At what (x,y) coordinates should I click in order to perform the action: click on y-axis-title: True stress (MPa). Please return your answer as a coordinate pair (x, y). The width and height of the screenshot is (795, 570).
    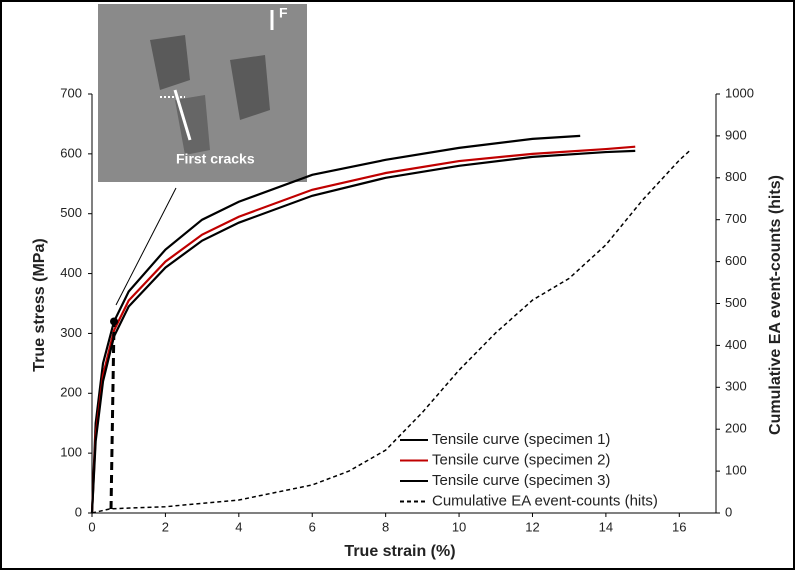
    Looking at the image, I should click on (39, 304).